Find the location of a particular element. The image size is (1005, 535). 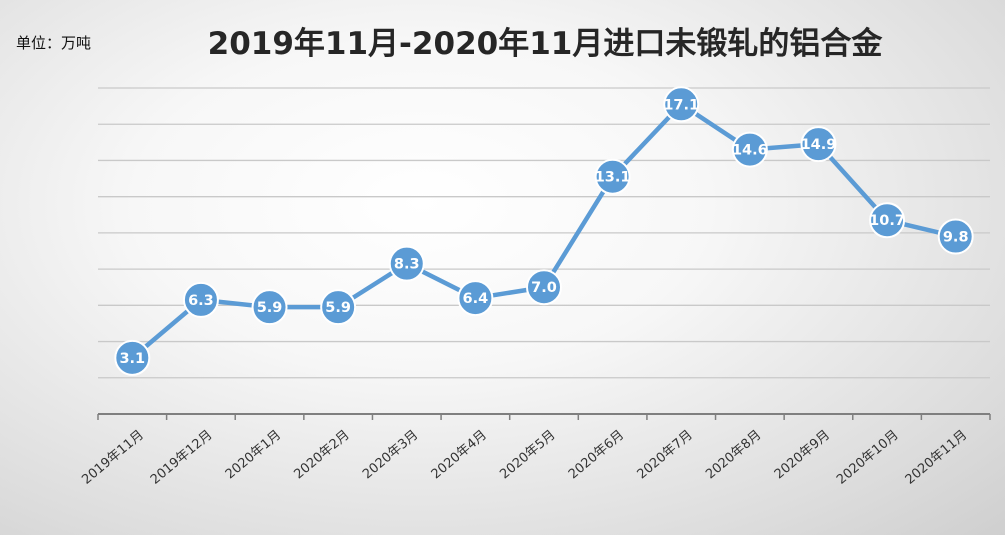

data-label: 10.7 is located at coordinates (887, 221).